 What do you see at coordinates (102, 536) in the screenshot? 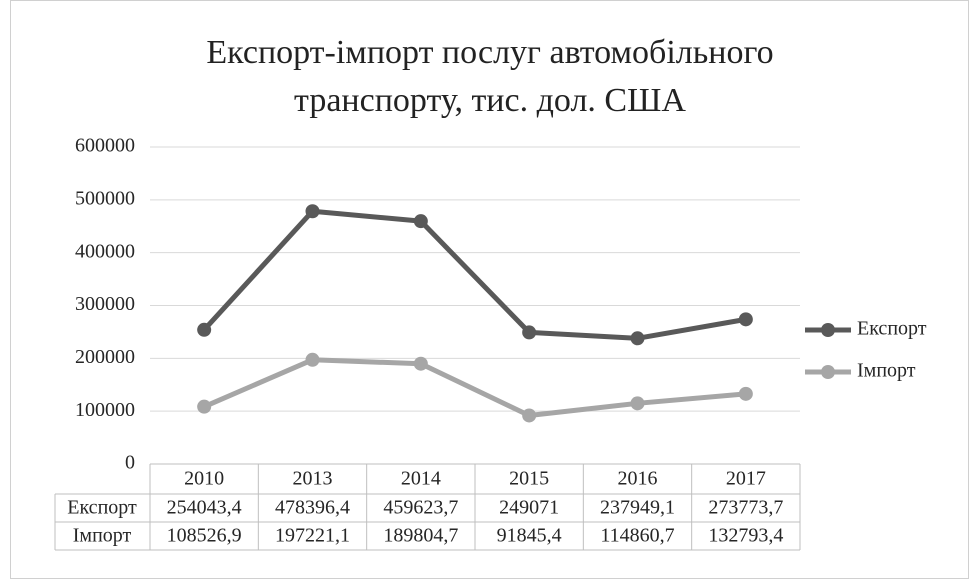
I see `table-row-label: Імпорт` at bounding box center [102, 536].